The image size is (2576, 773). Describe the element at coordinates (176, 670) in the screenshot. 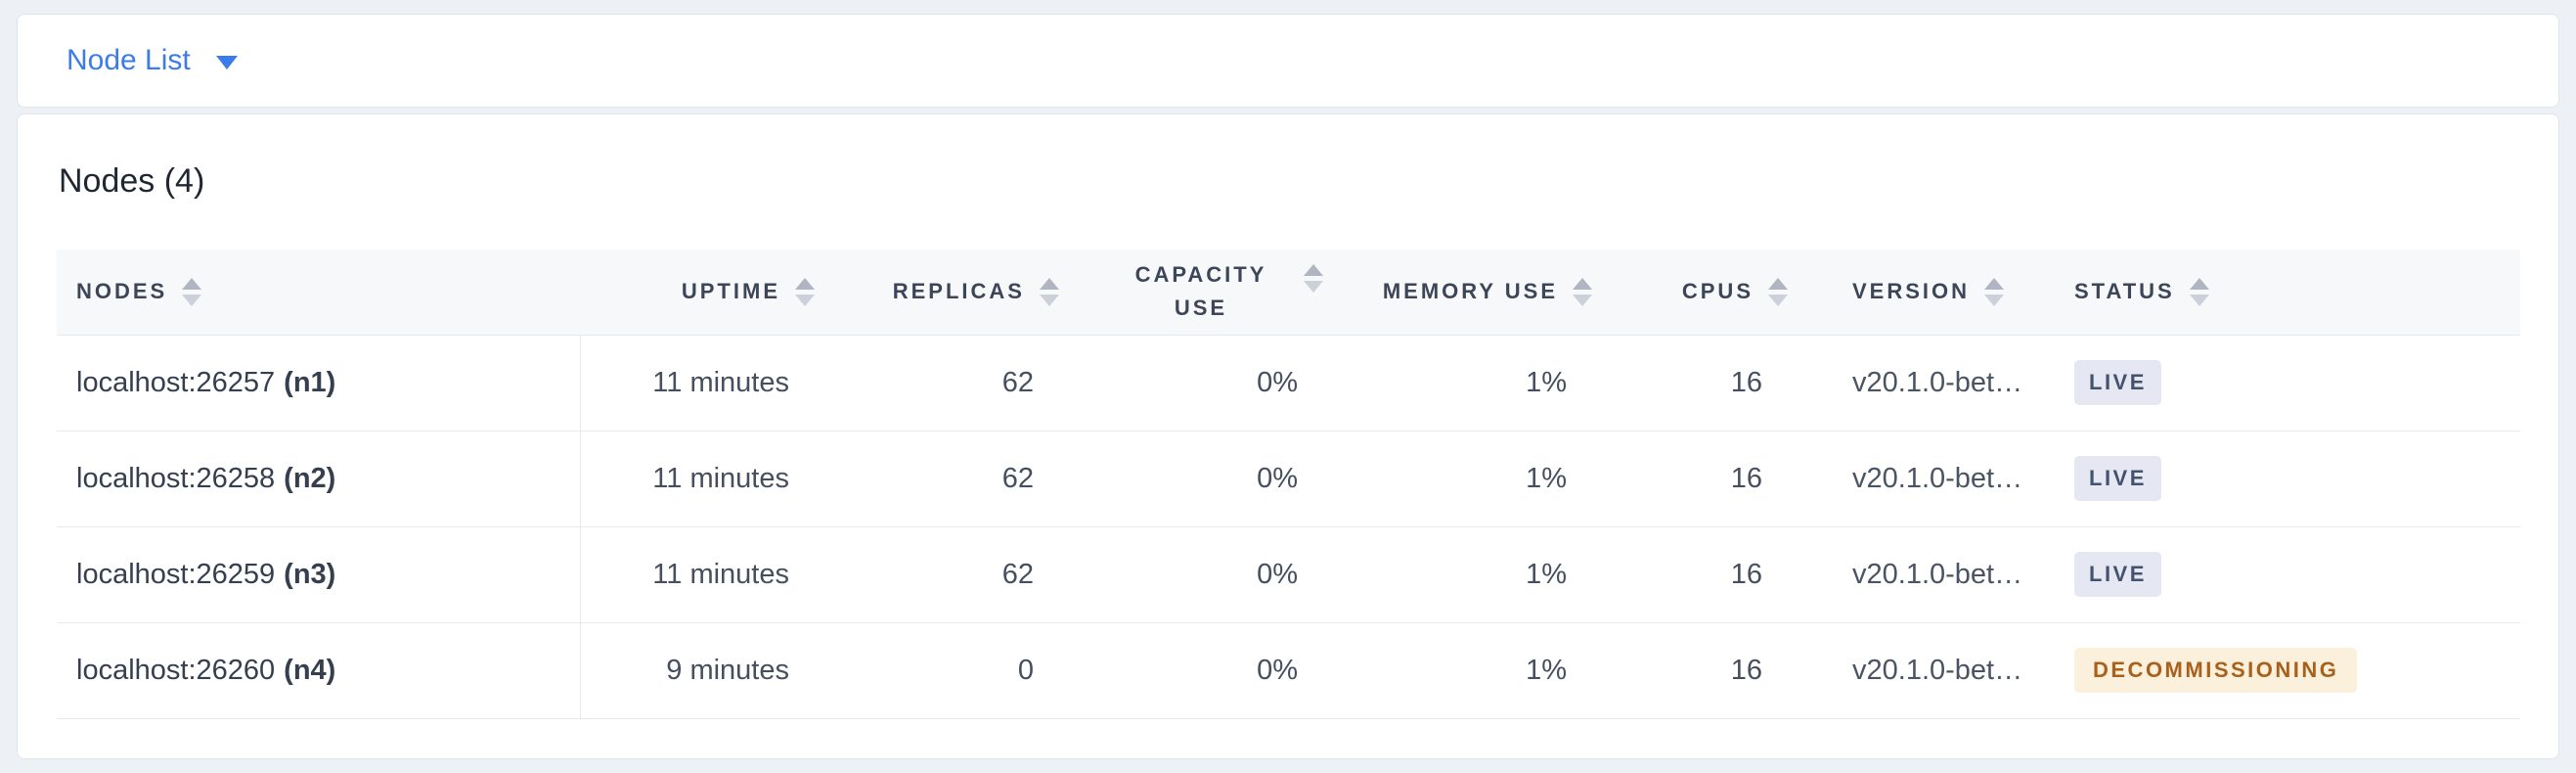

I see `node-address: localhost:26260` at that location.